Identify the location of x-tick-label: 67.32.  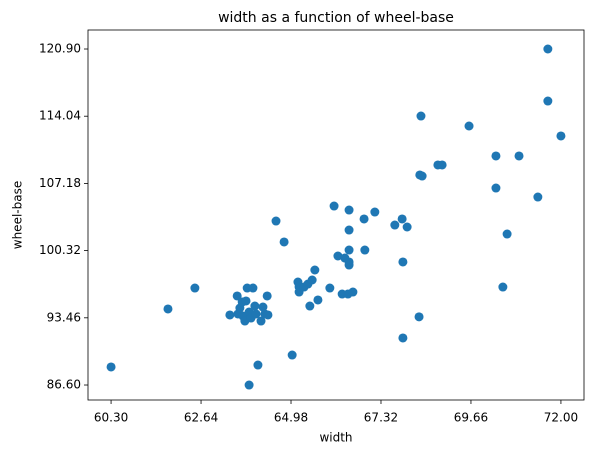
(381, 418).